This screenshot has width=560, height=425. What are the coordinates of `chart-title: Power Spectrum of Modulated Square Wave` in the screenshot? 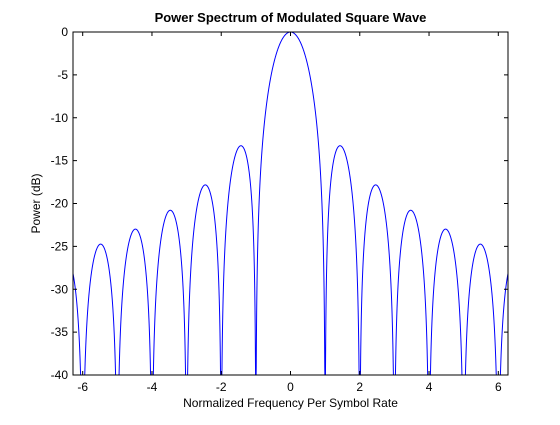 It's located at (291, 17).